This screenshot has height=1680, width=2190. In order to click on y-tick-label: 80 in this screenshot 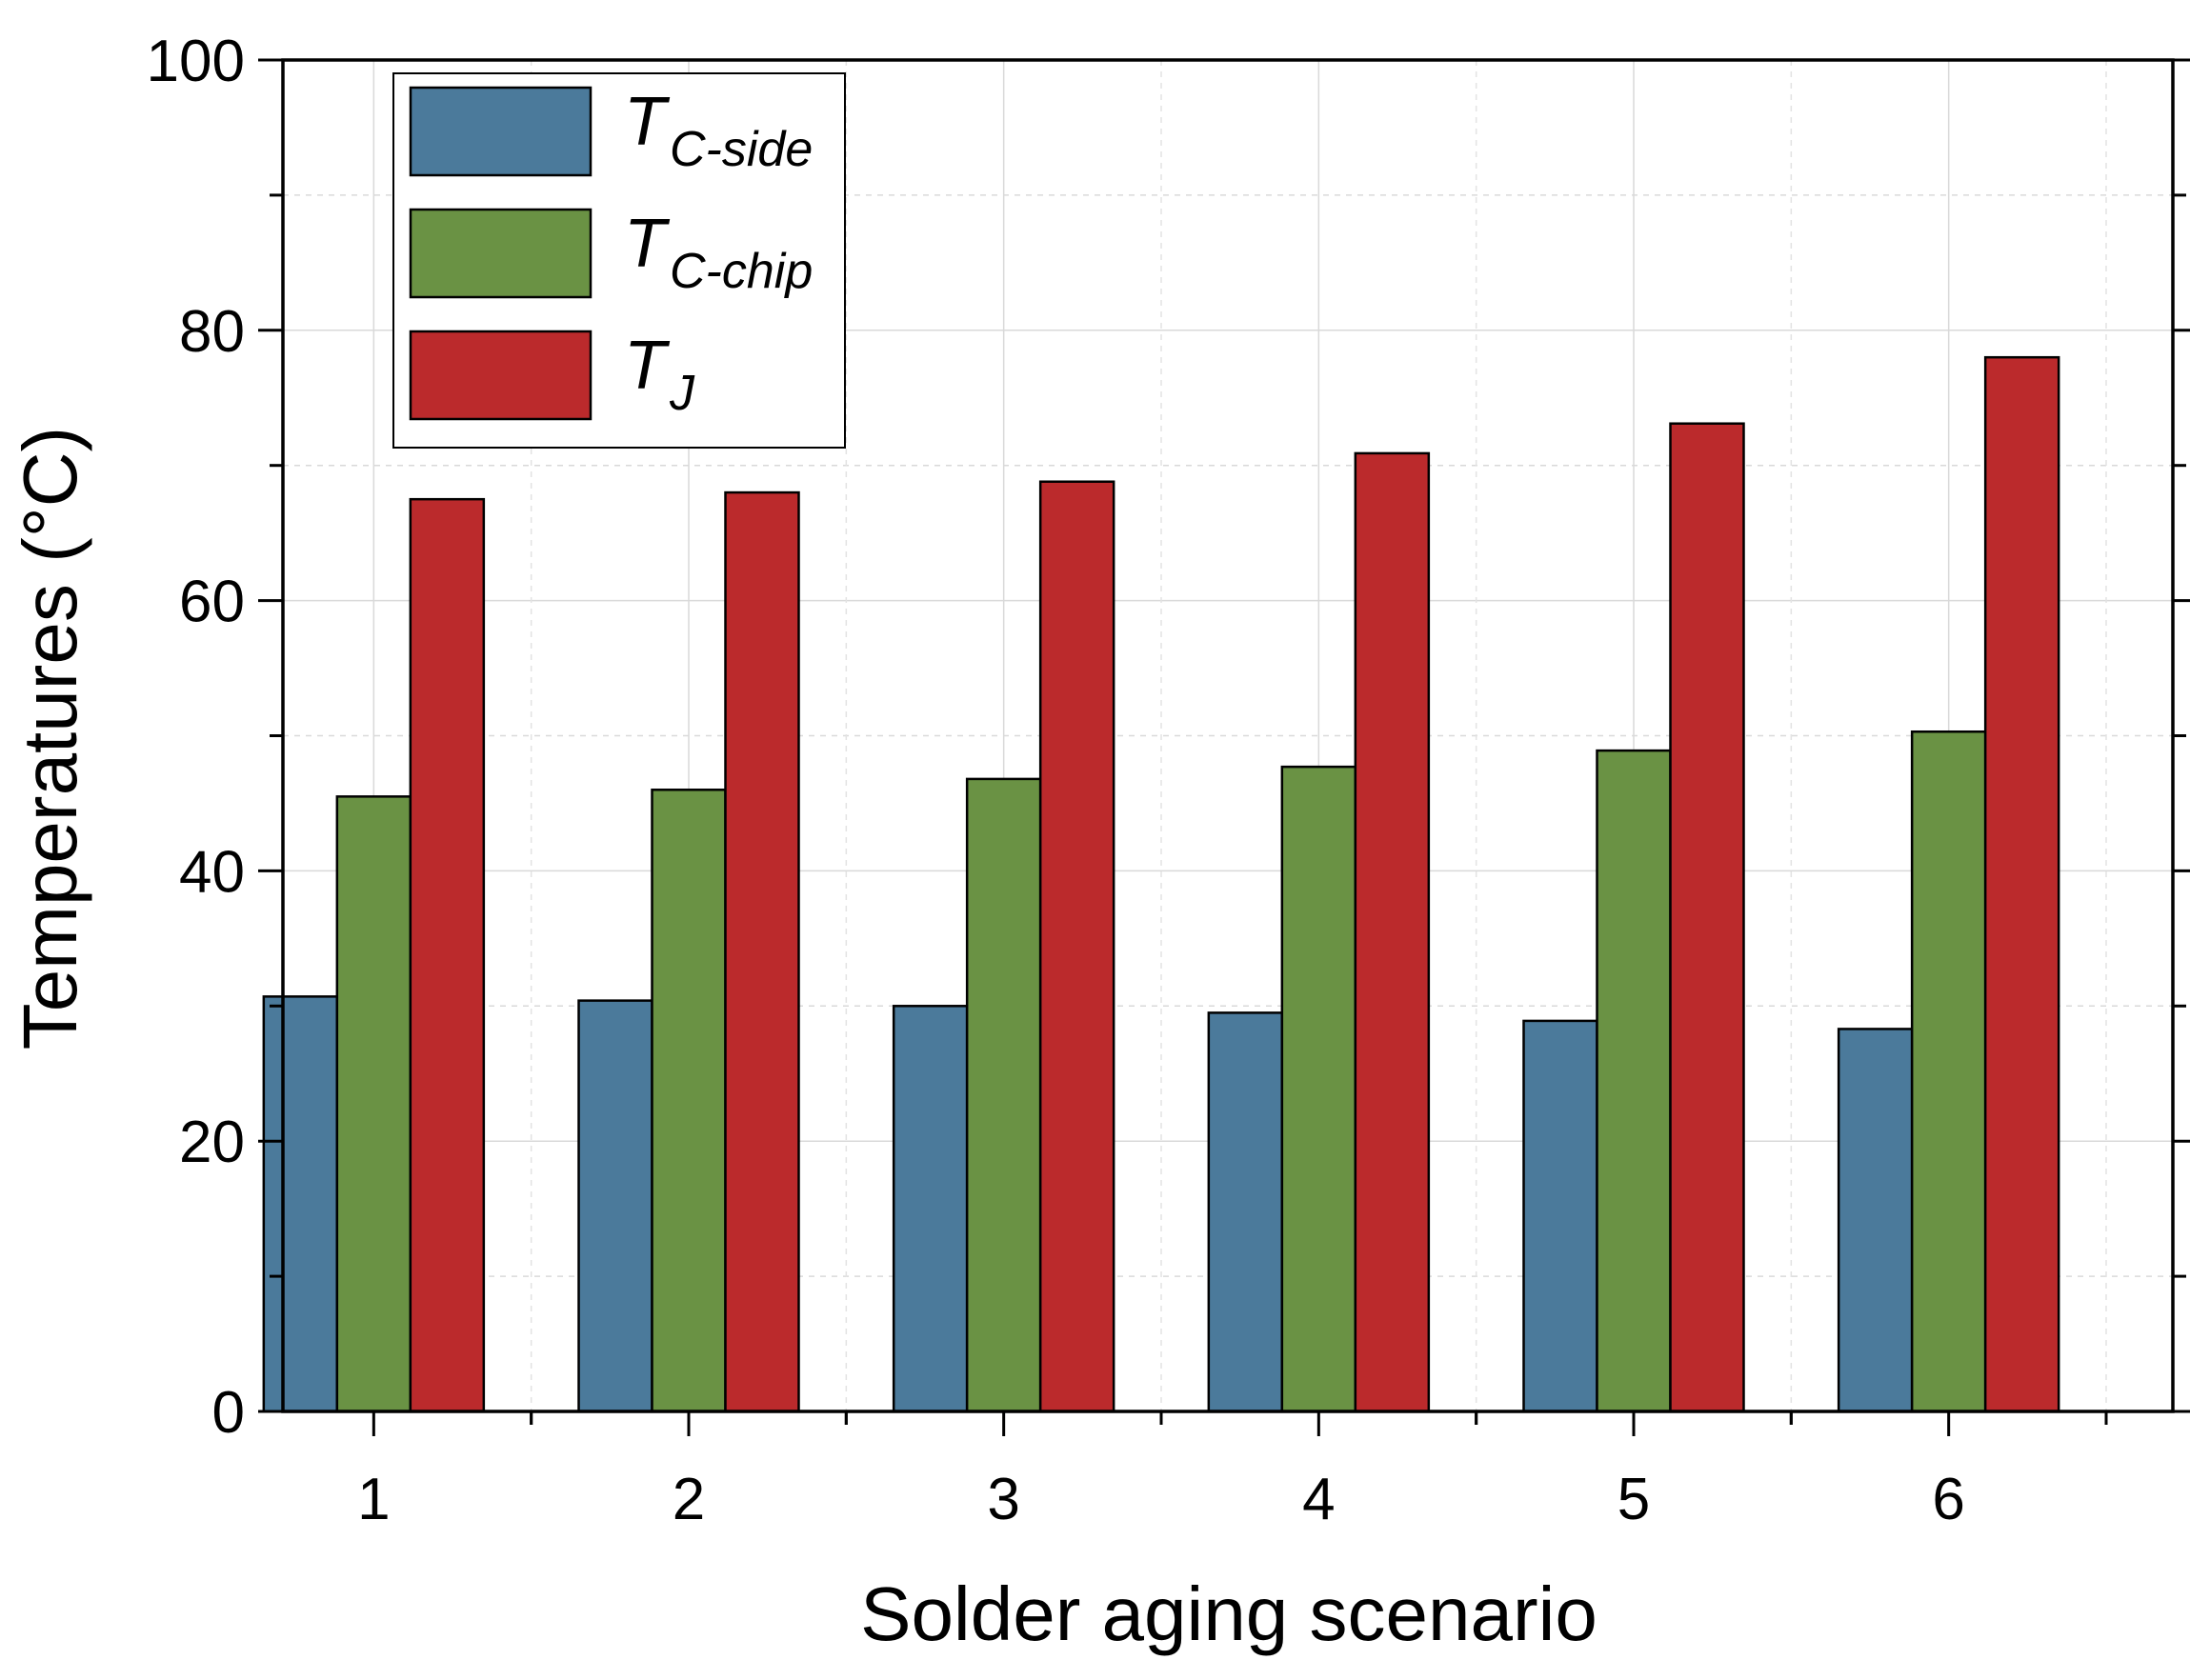, I will do `click(212, 332)`.